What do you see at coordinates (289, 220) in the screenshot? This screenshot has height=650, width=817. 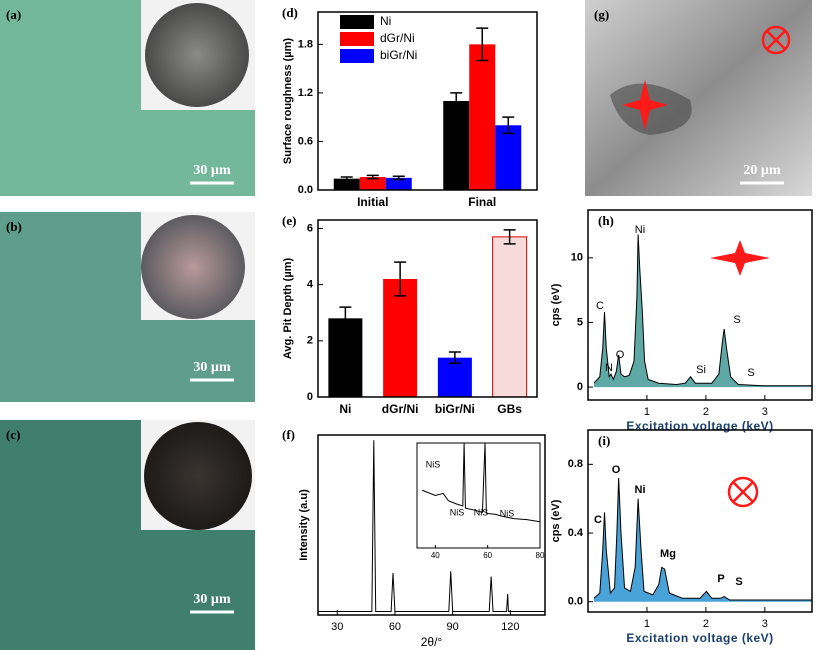 I see `panel-label: (e)` at bounding box center [289, 220].